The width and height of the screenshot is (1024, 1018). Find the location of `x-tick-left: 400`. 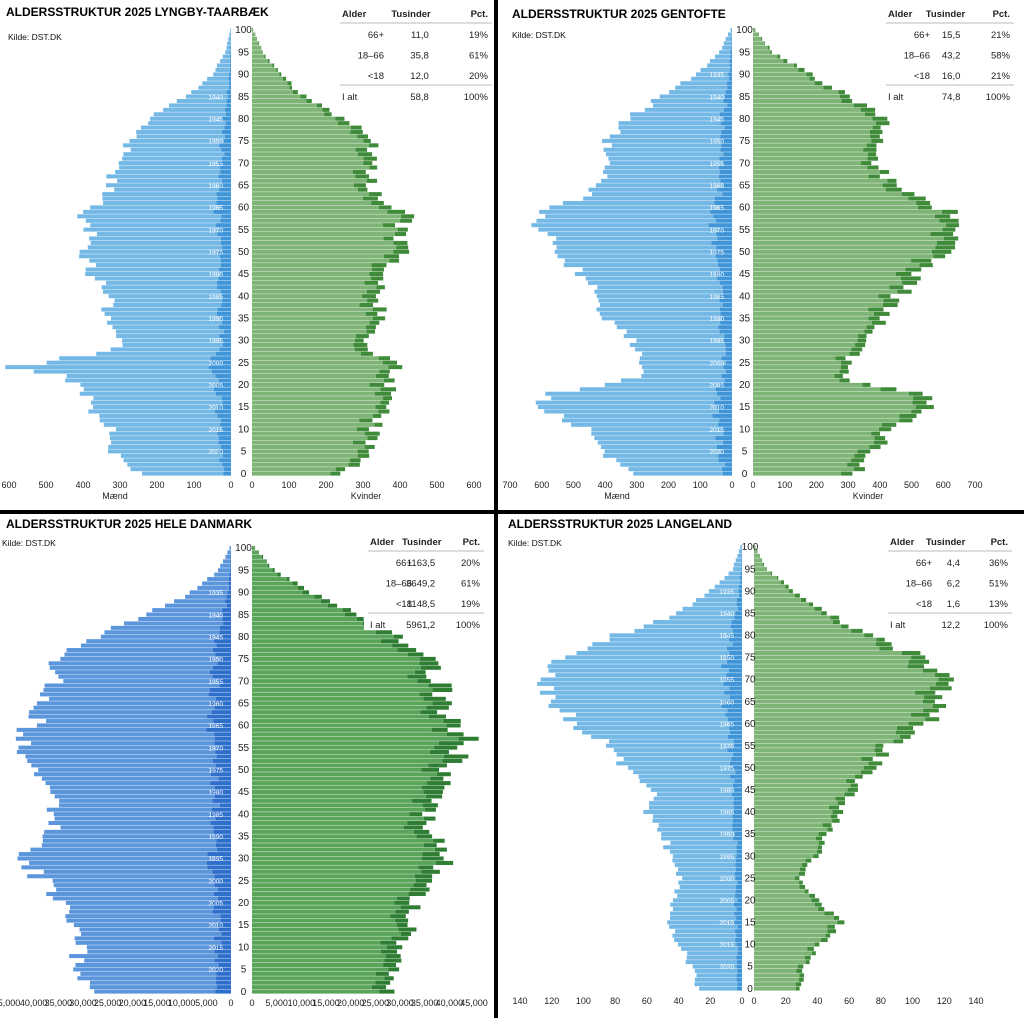

x-tick-left: 400 is located at coordinates (82, 485).